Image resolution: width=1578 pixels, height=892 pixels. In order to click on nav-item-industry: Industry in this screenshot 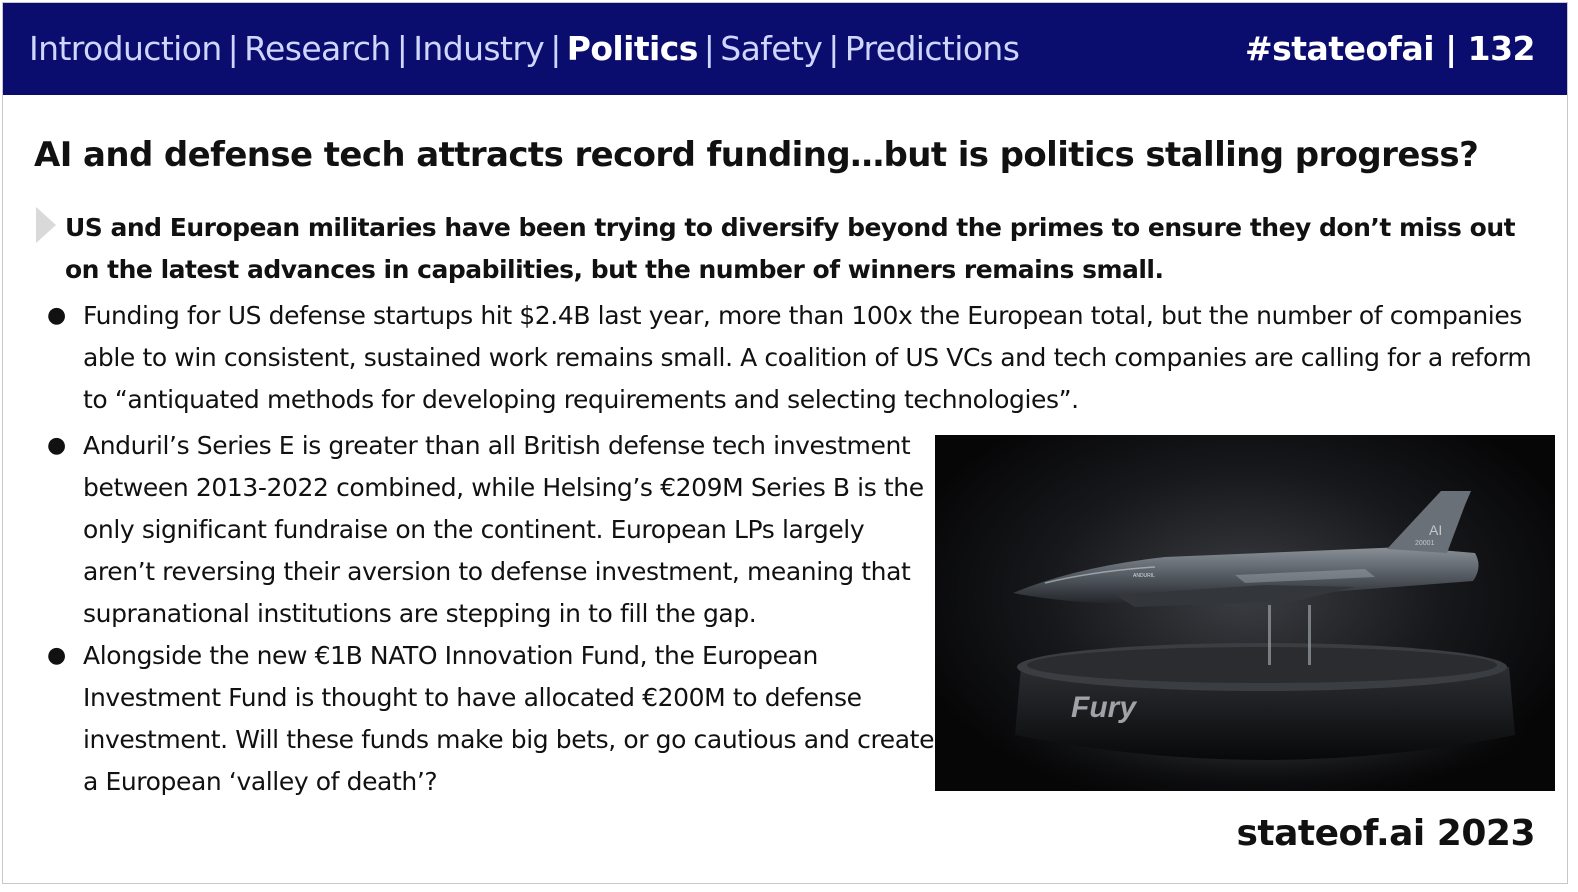, I will do `click(479, 48)`.